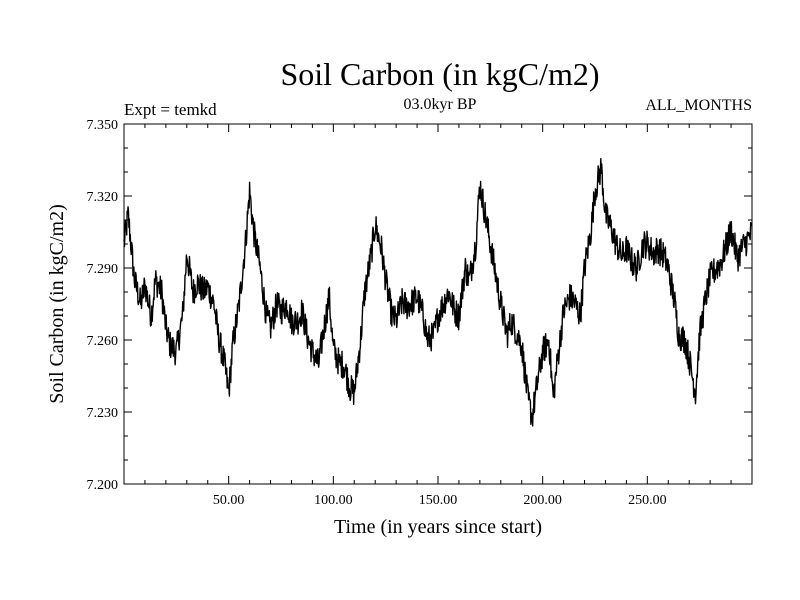  I want to click on y-tick-label: 7.200, so click(103, 485).